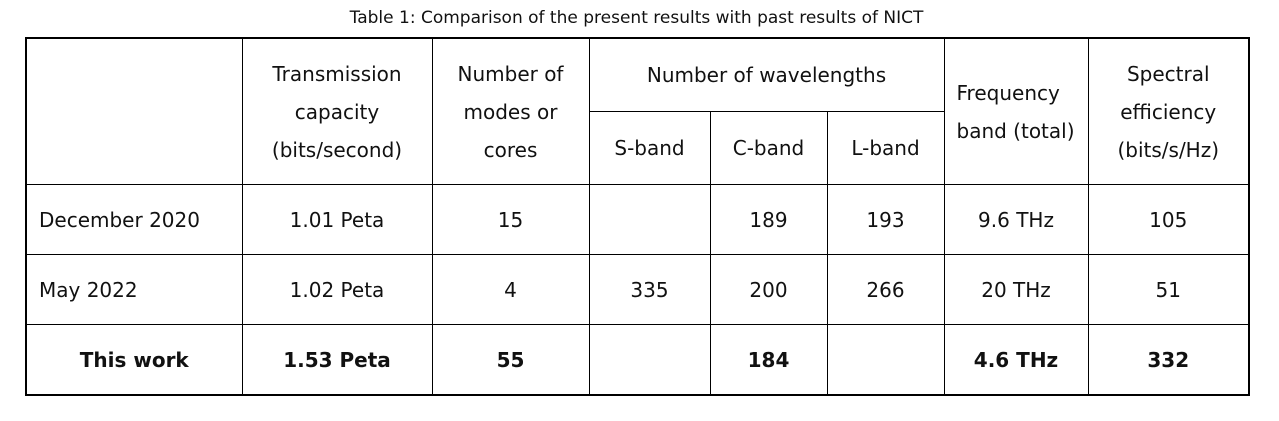 The height and width of the screenshot is (421, 1279). I want to click on cell: 105, so click(1168, 219).